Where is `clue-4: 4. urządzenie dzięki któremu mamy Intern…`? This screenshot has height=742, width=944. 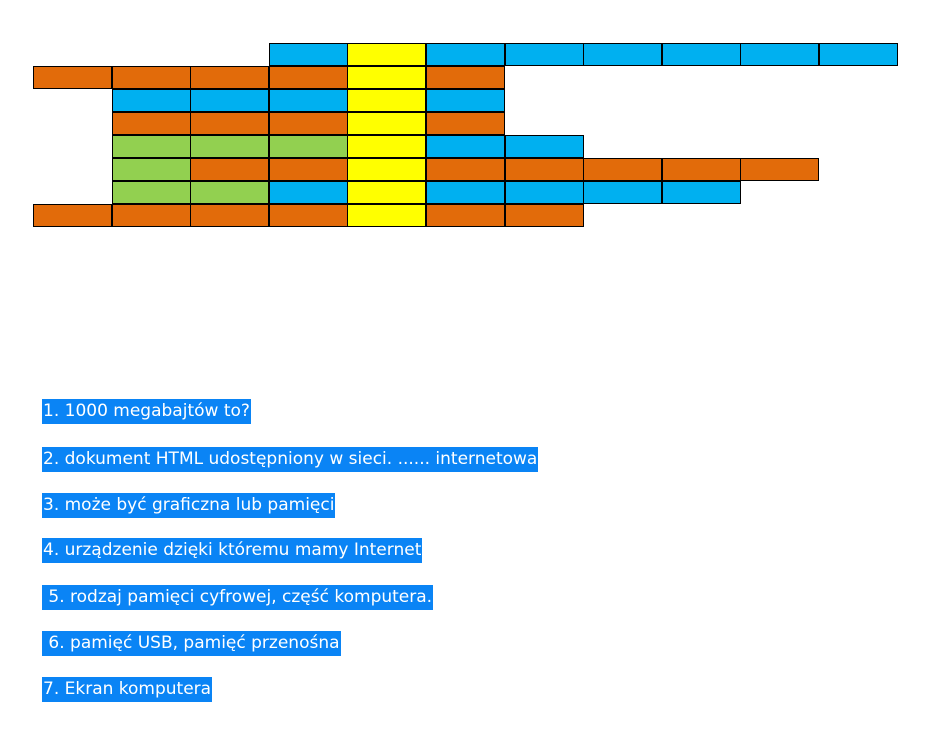
clue-4: 4. urządzenie dzięki któremu mamy Intern… is located at coordinates (232, 550).